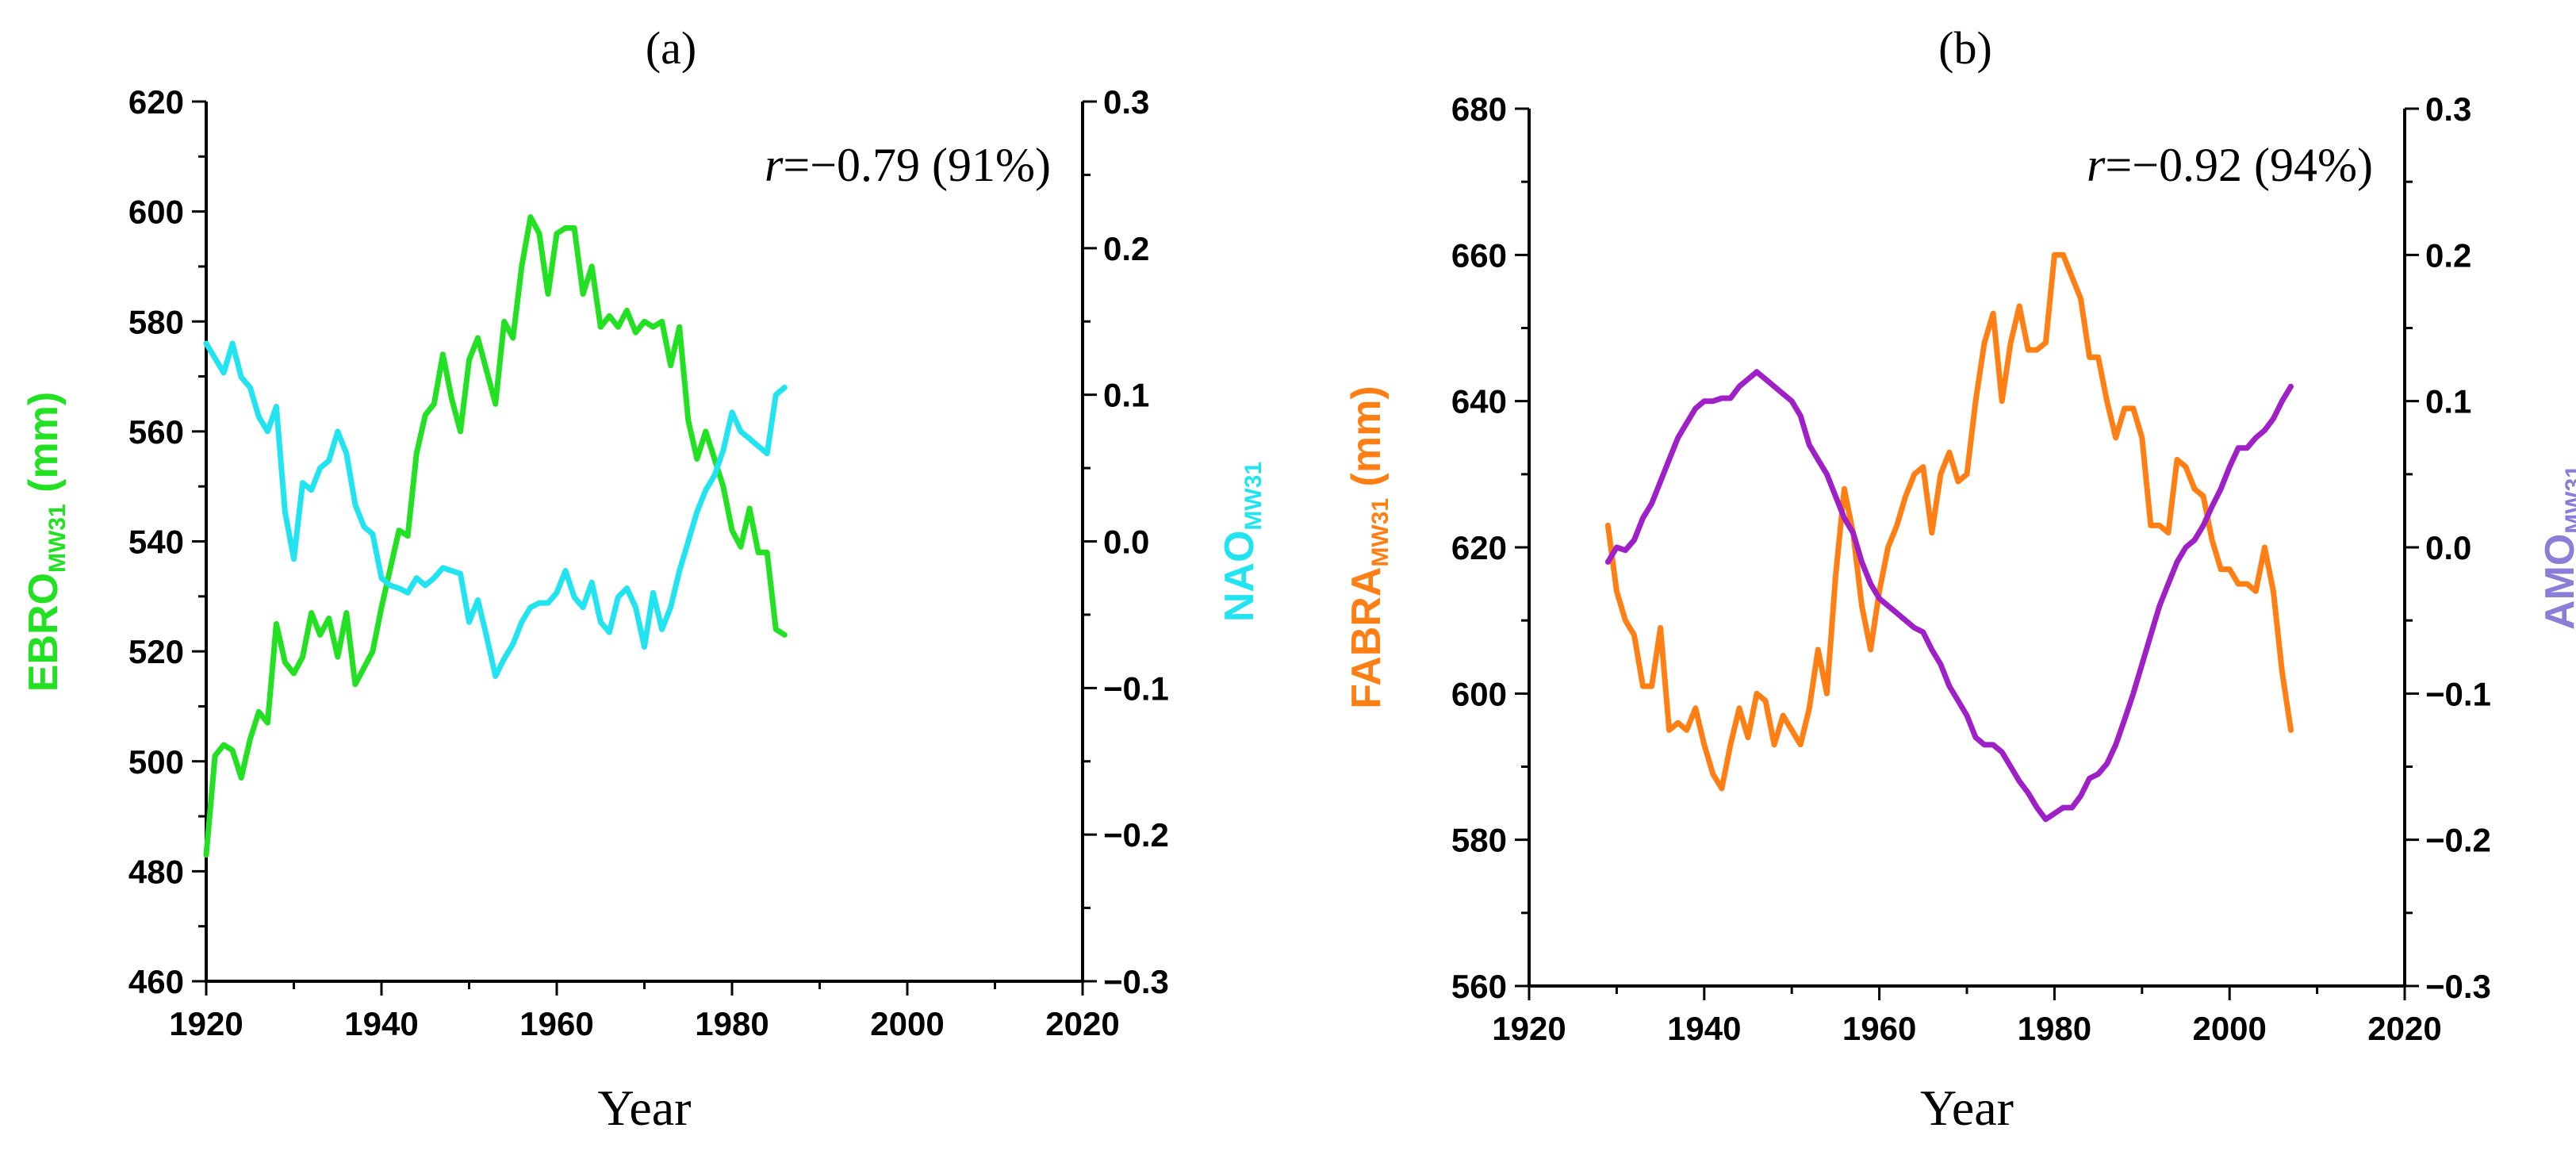  Describe the element at coordinates (671, 48) in the screenshot. I see `panel-title: (a)` at that location.